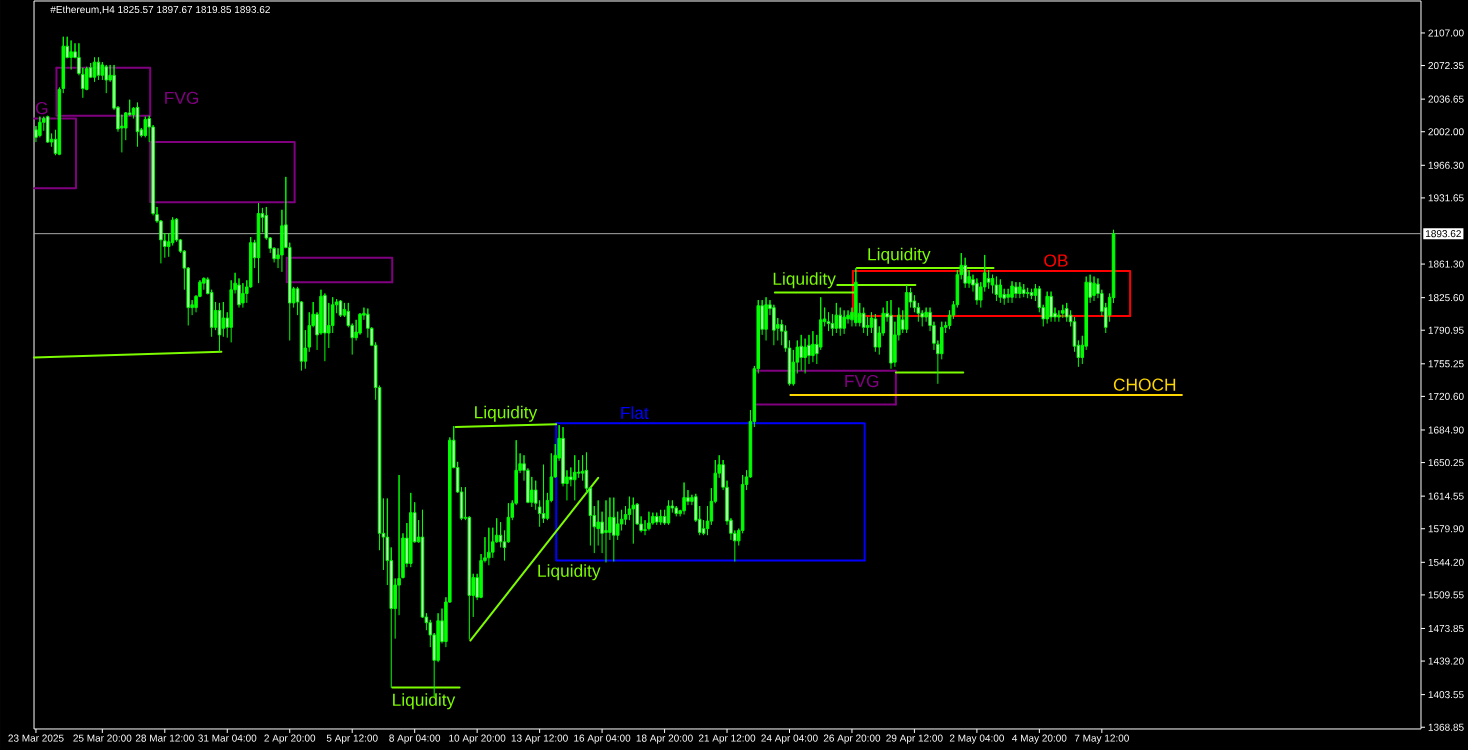  What do you see at coordinates (1446, 661) in the screenshot?
I see `y-tick-label: 1439.20` at bounding box center [1446, 661].